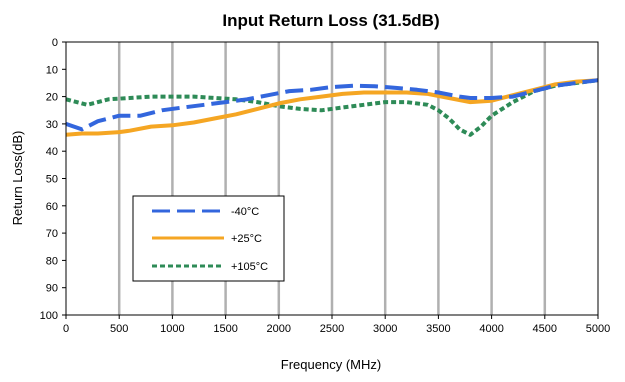 The image size is (625, 382). Describe the element at coordinates (331, 364) in the screenshot. I see `x-axis-label: Frequency (MHz)` at that location.